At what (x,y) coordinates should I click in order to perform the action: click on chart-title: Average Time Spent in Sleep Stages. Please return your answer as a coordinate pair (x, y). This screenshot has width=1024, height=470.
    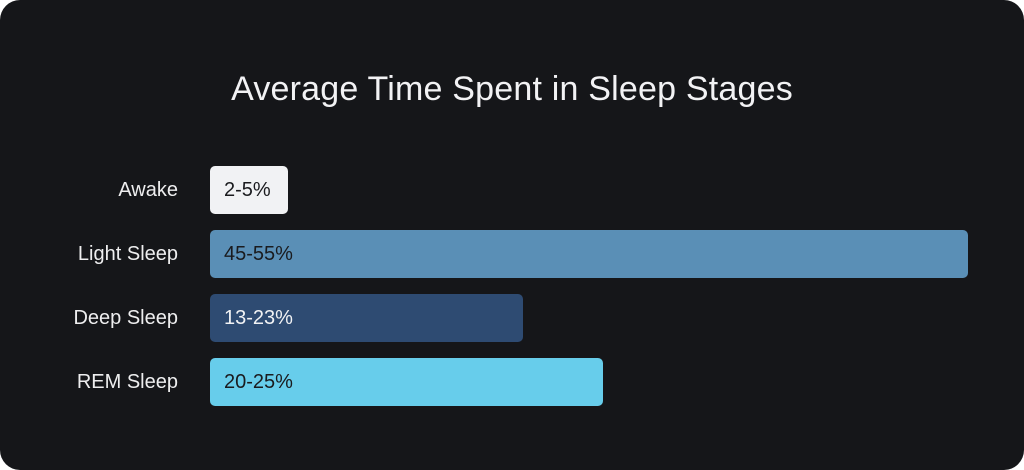
    Looking at the image, I should click on (512, 89).